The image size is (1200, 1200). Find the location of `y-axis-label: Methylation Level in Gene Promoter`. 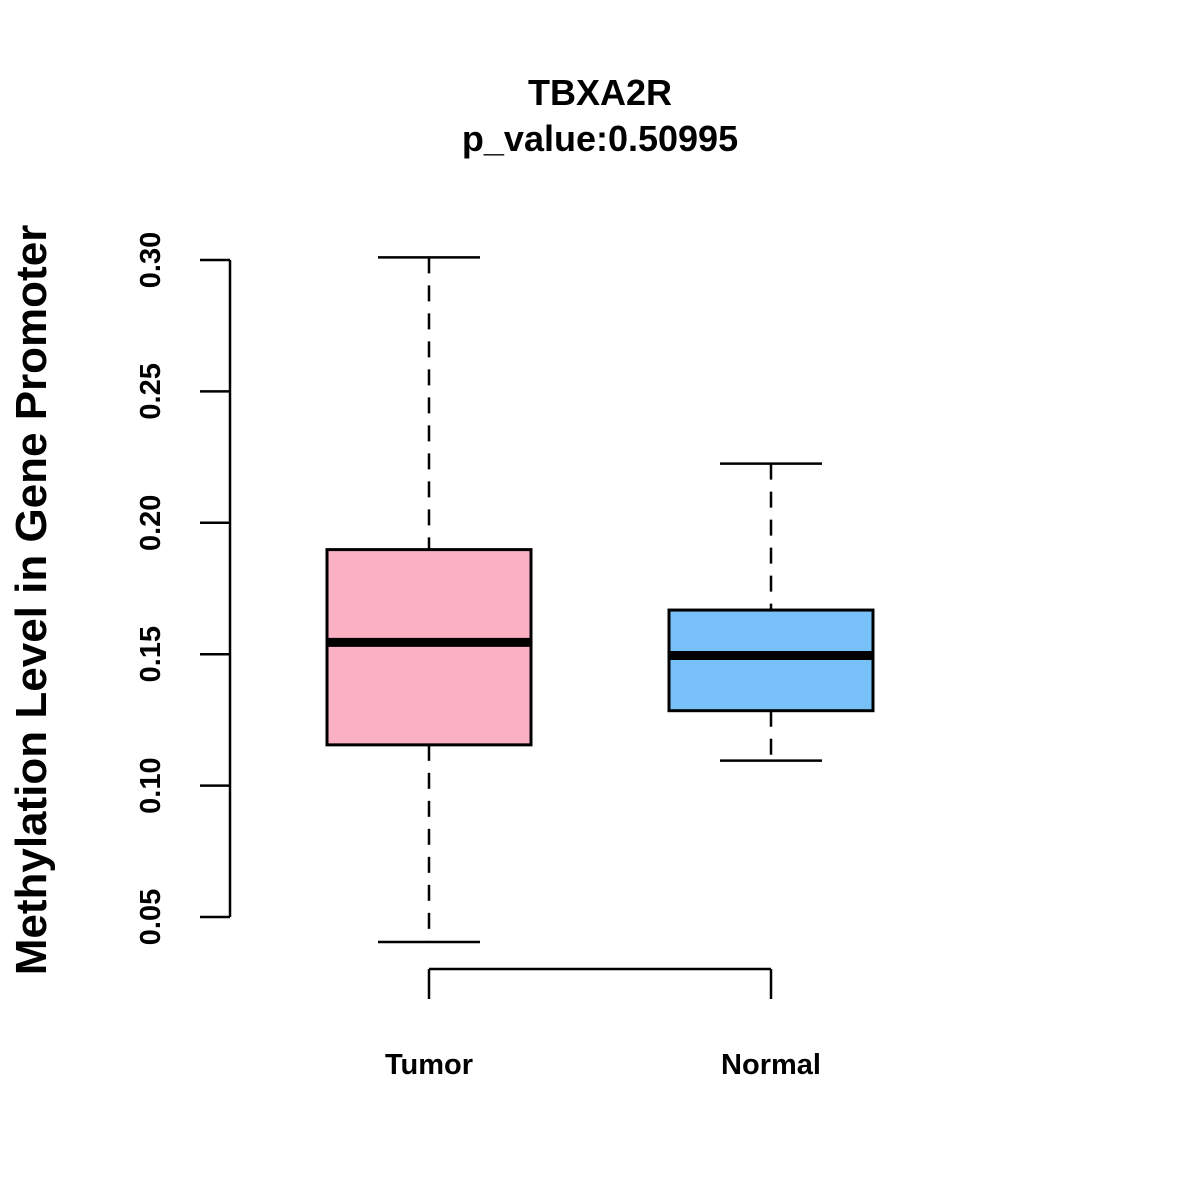

y-axis-label: Methylation Level in Gene Promoter is located at coordinates (31, 600).